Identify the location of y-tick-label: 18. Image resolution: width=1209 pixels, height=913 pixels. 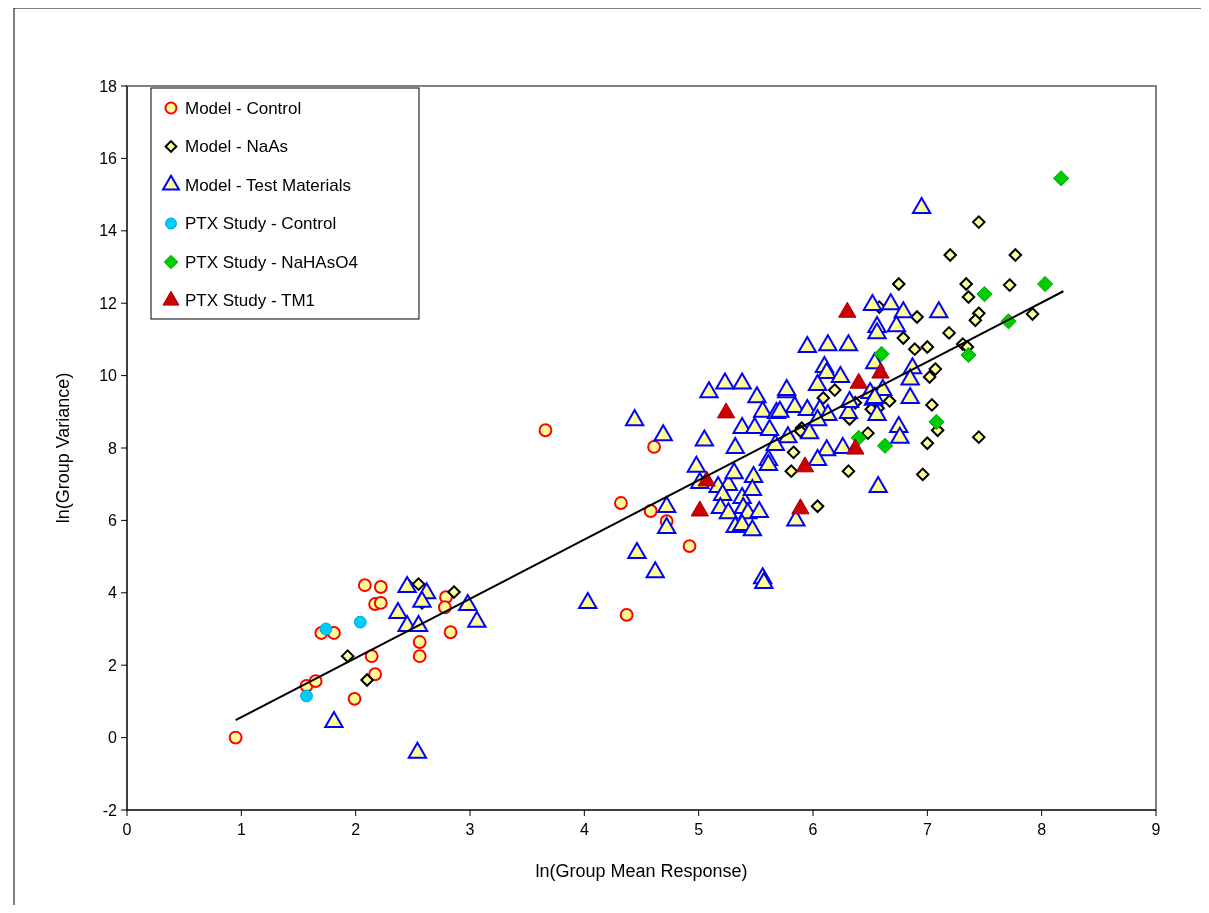
(108, 86).